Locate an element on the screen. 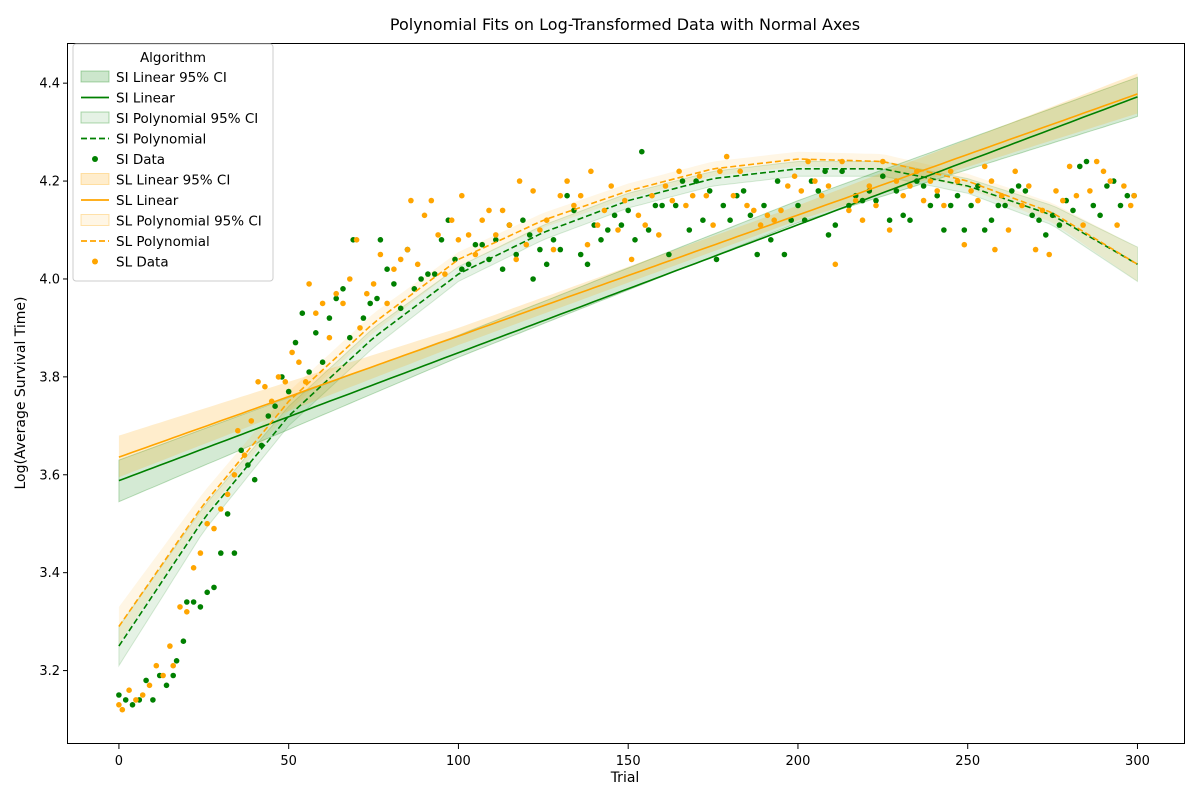  y-tick-label: 4.2 is located at coordinates (49, 182).